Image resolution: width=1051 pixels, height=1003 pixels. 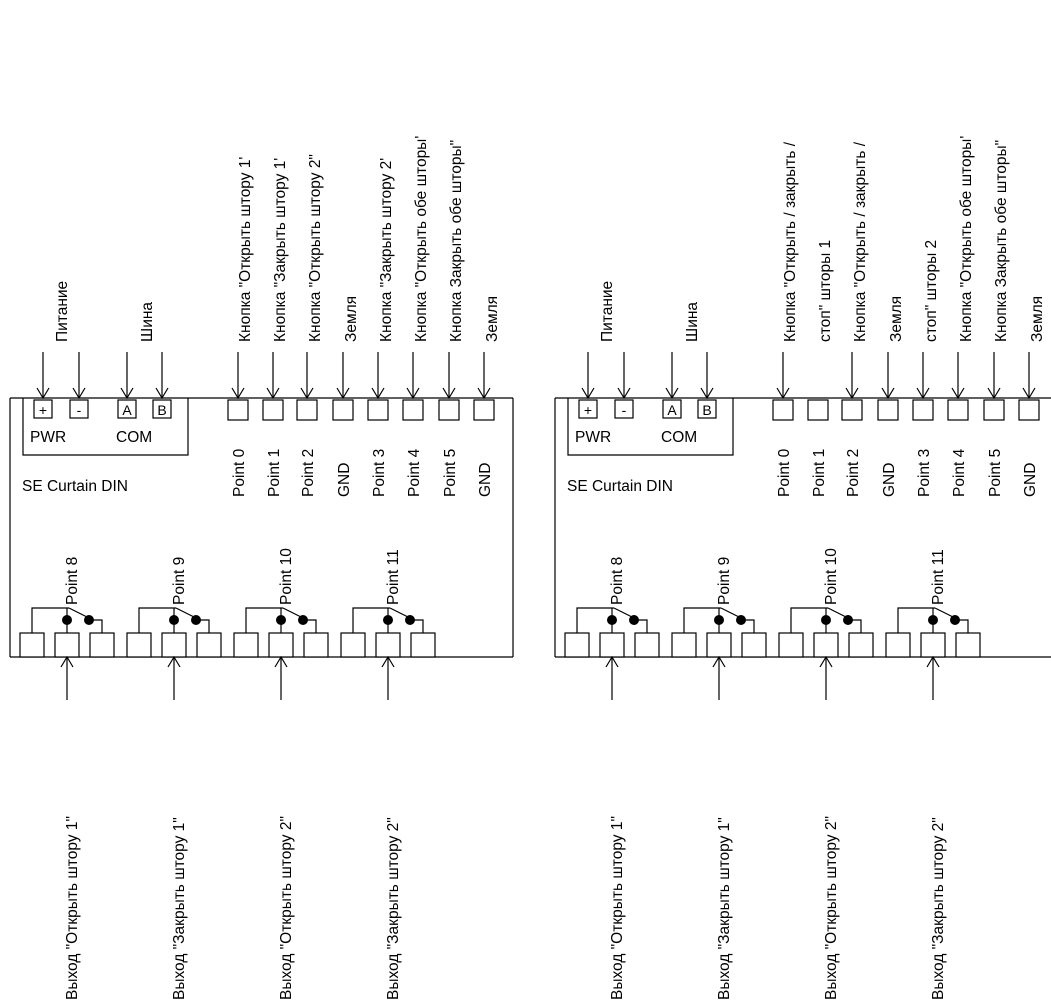 What do you see at coordinates (853, 473) in the screenshot?
I see `pin-label-2: Point 2` at bounding box center [853, 473].